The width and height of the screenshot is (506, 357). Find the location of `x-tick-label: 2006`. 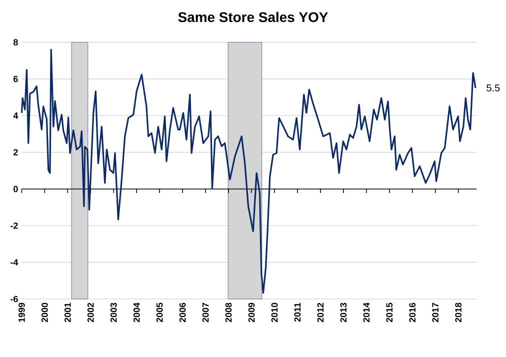

x-tick-label: 2006 is located at coordinates (182, 312).